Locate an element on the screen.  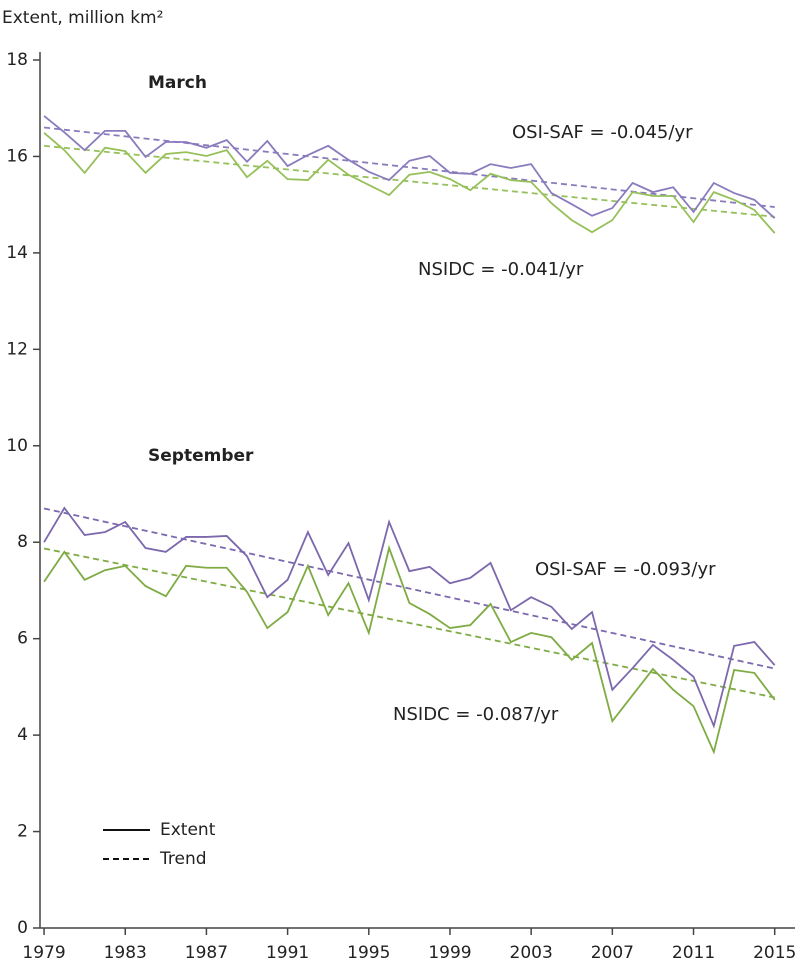
x-tick-label: 2007 is located at coordinates (612, 953).